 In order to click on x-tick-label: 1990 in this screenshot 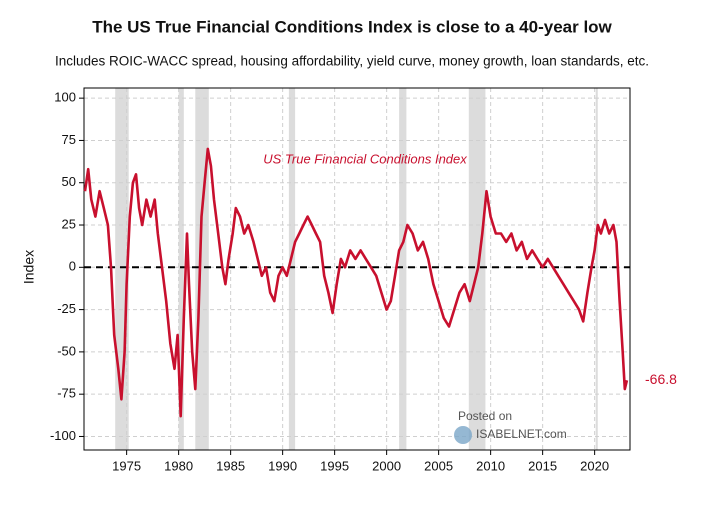, I will do `click(282, 465)`.